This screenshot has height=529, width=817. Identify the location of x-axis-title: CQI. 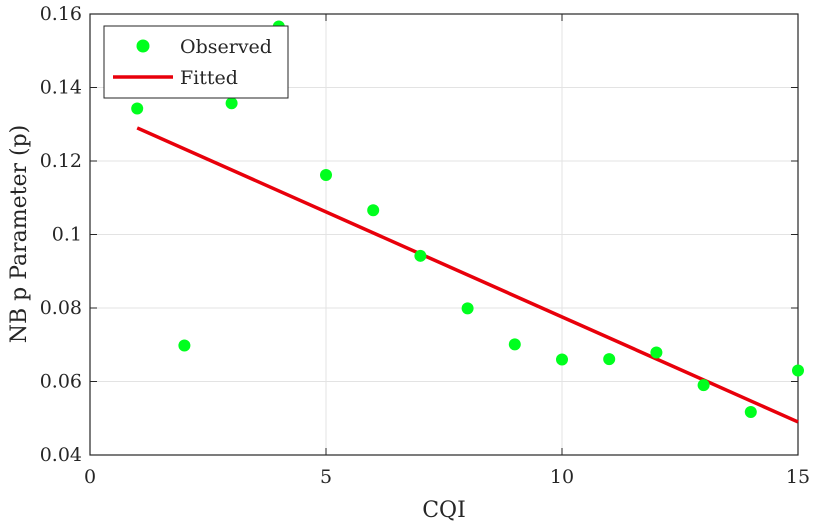
(444, 510).